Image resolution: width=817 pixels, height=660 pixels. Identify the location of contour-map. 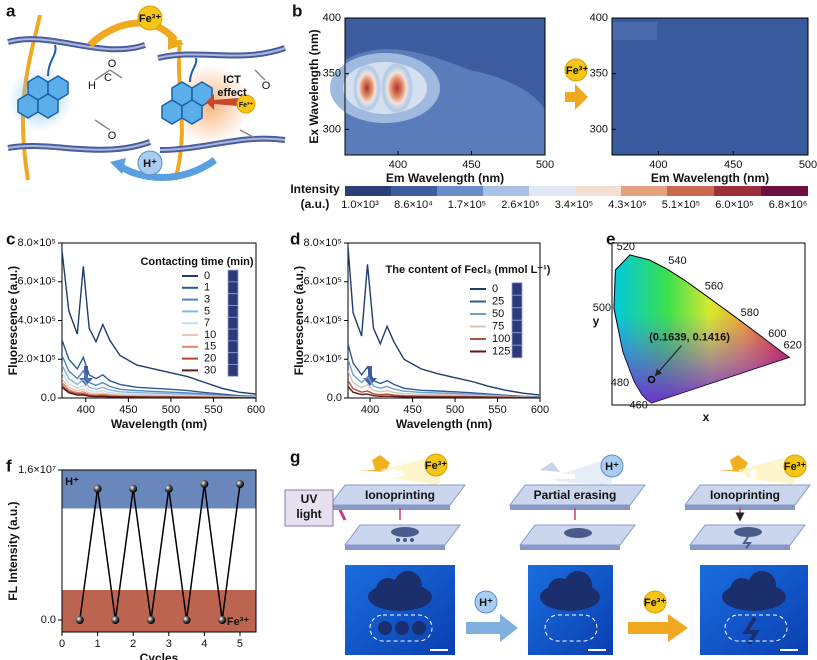
(569, 87).